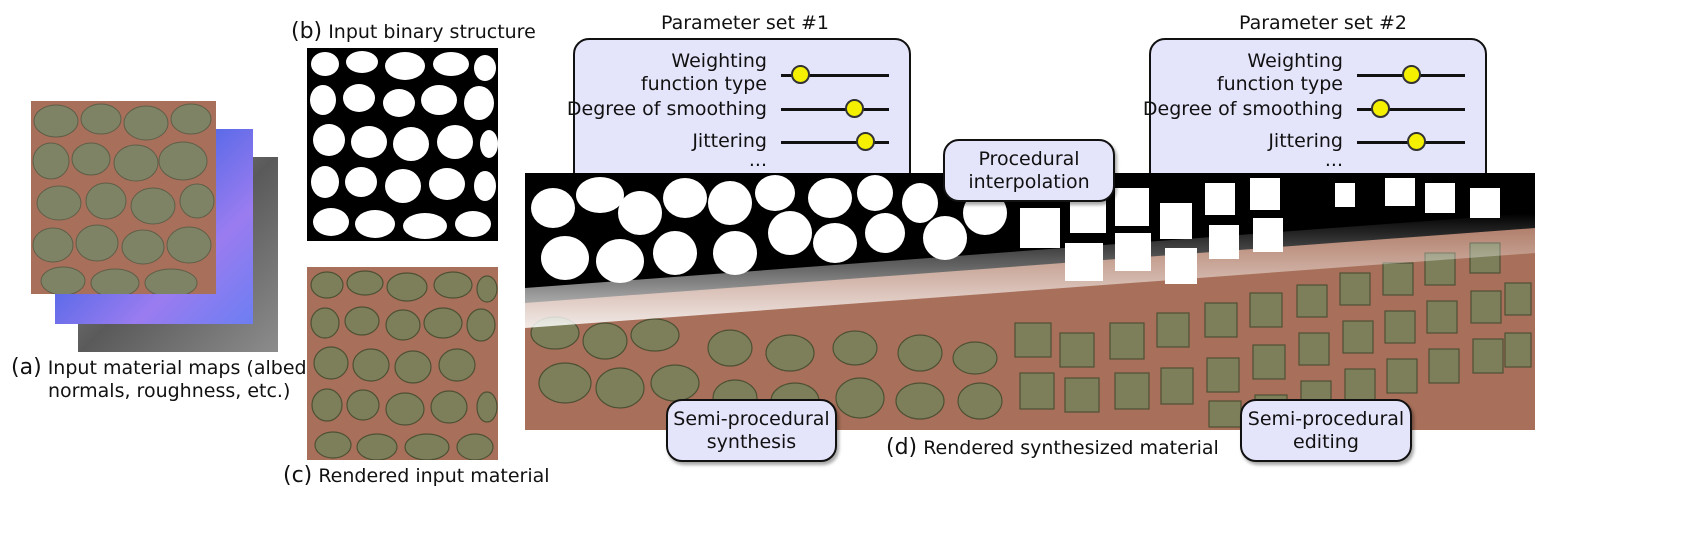  What do you see at coordinates (26, 367) in the screenshot?
I see `caption-a-letter: (a)` at bounding box center [26, 367].